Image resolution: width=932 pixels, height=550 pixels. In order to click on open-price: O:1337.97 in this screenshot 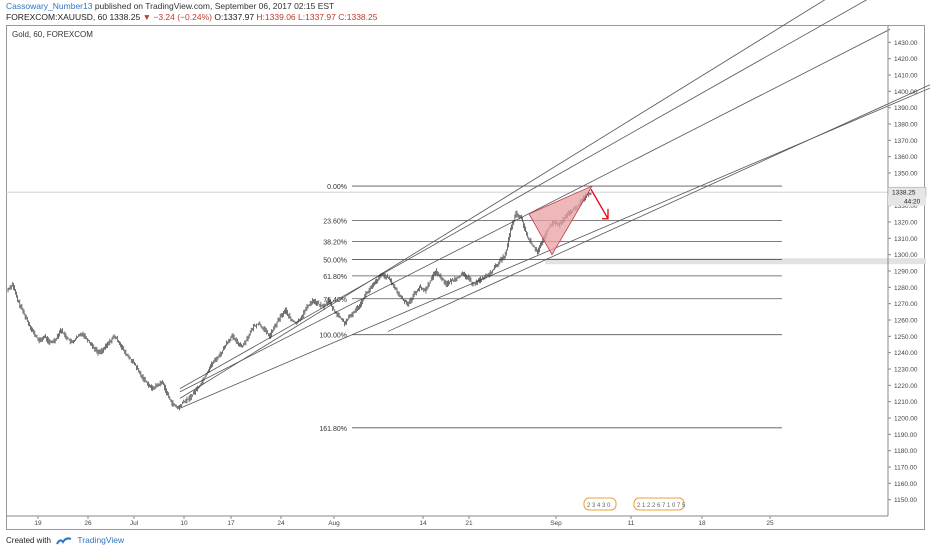, I will do `click(234, 17)`.